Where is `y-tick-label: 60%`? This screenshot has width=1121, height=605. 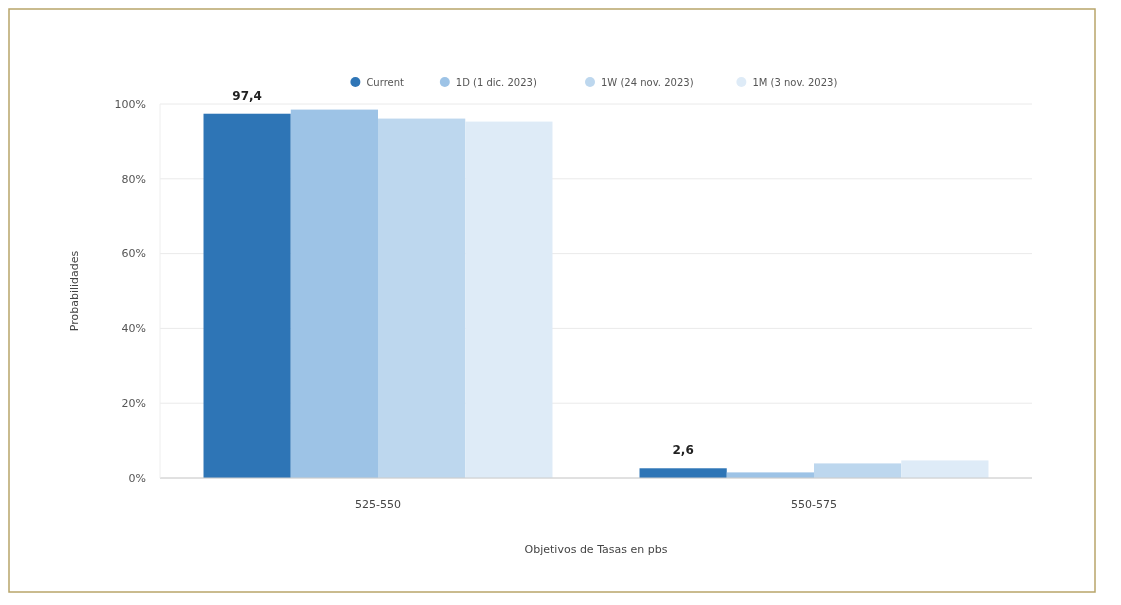 y-tick-label: 60% is located at coordinates (133, 254).